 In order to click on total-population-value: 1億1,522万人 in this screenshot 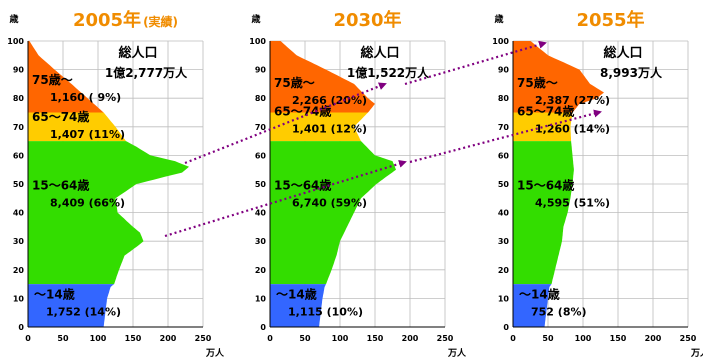, I will do `click(388, 72)`.